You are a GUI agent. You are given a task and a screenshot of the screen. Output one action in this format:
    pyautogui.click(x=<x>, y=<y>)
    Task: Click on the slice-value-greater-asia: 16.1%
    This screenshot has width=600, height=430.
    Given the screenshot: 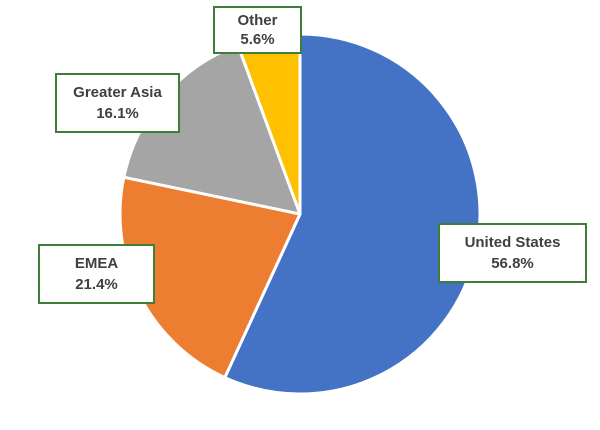 What is the action you would take?
    pyautogui.click(x=117, y=113)
    